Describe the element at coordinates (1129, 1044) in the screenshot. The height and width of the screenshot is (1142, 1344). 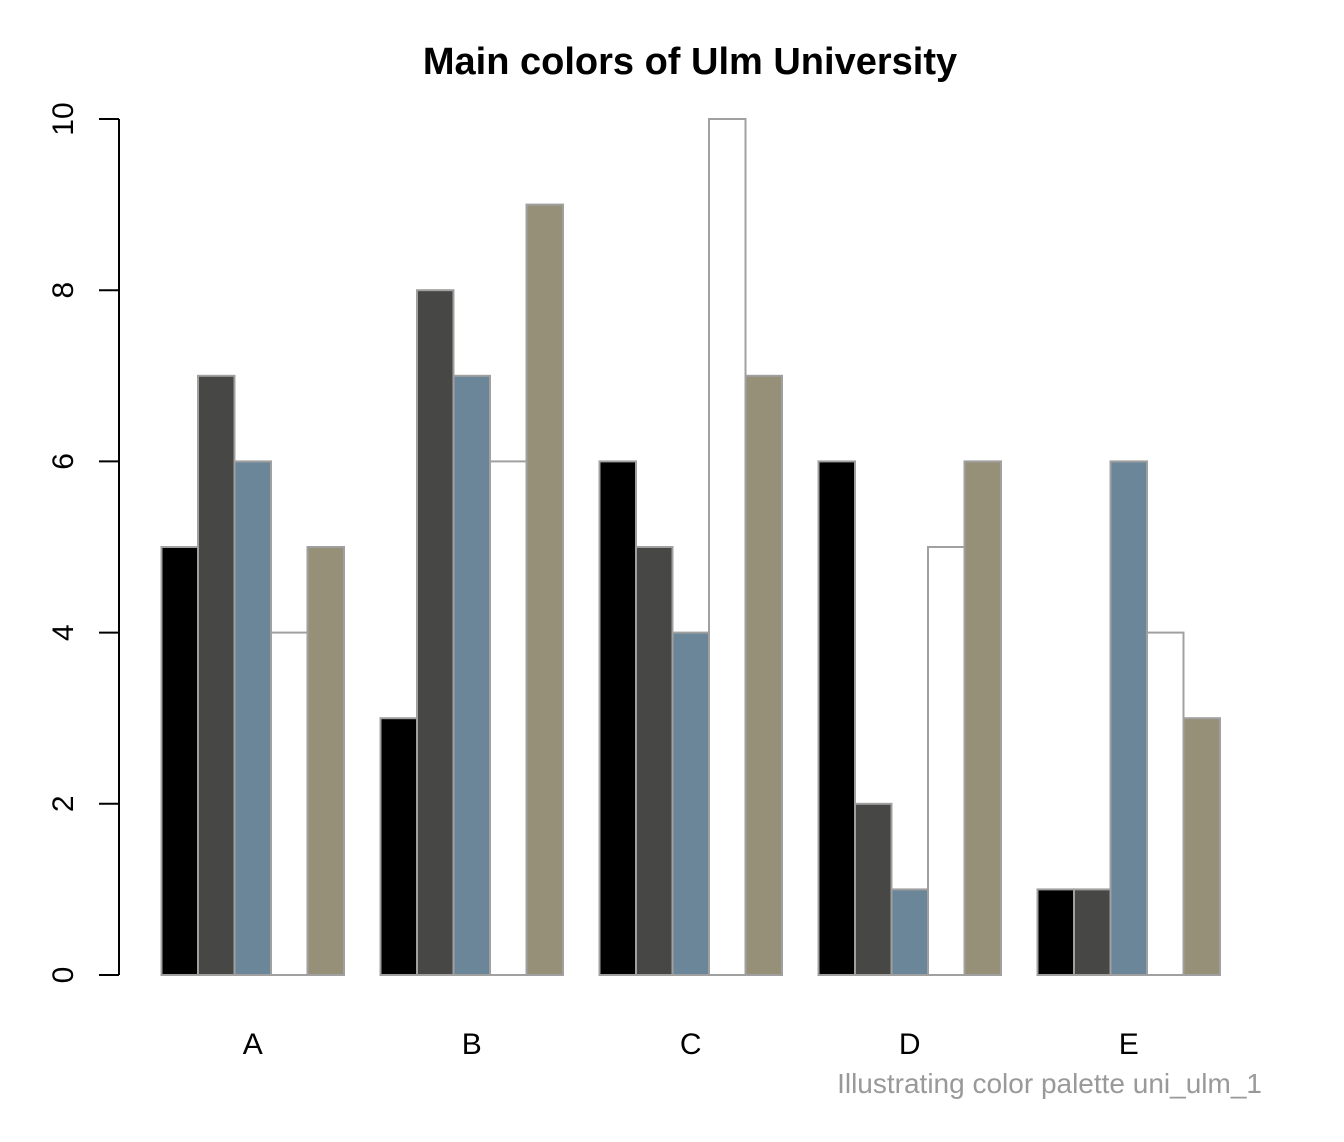
I see `x-tick-label-e: E` at that location.